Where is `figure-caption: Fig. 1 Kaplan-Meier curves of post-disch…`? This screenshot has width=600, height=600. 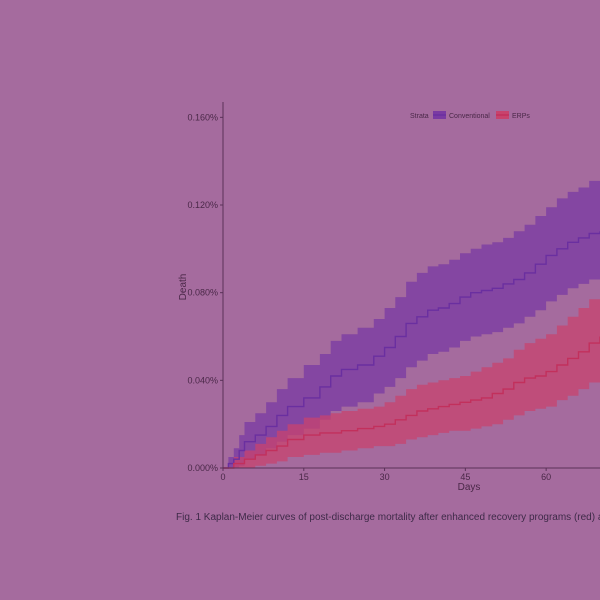
figure-caption: Fig. 1 Kaplan-Meier curves of post-disch… is located at coordinates (388, 517).